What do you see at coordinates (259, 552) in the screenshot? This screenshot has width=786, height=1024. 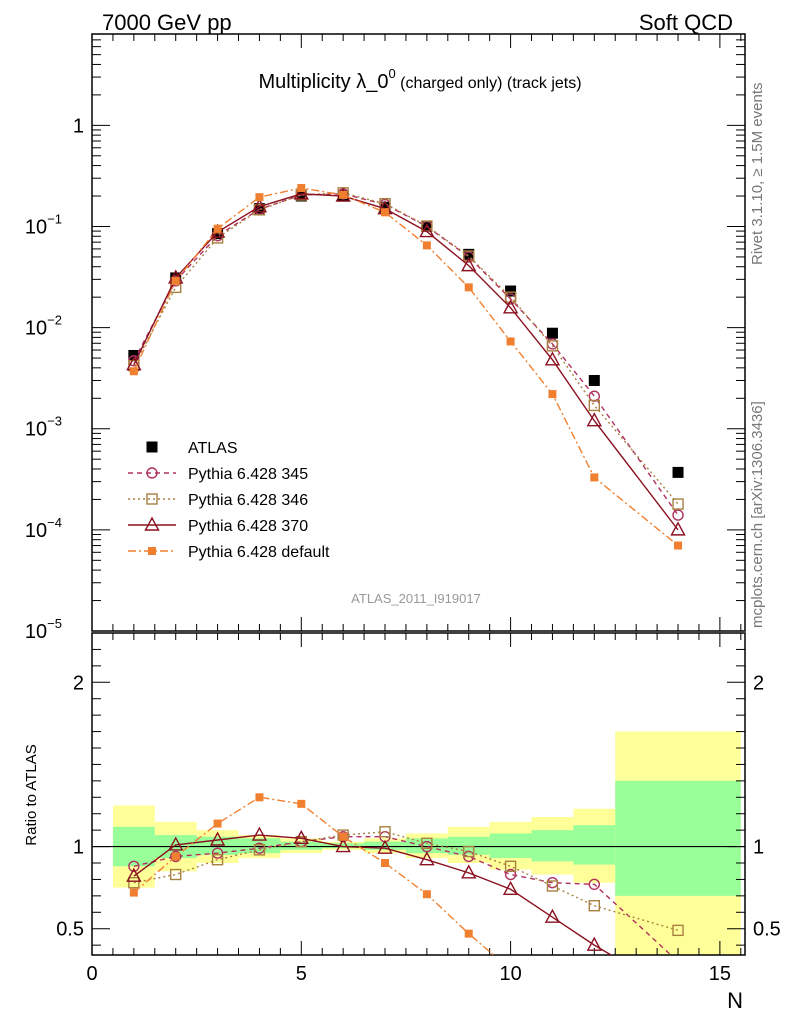 I see `legend-label-pdef: Pythia 6.428 default` at bounding box center [259, 552].